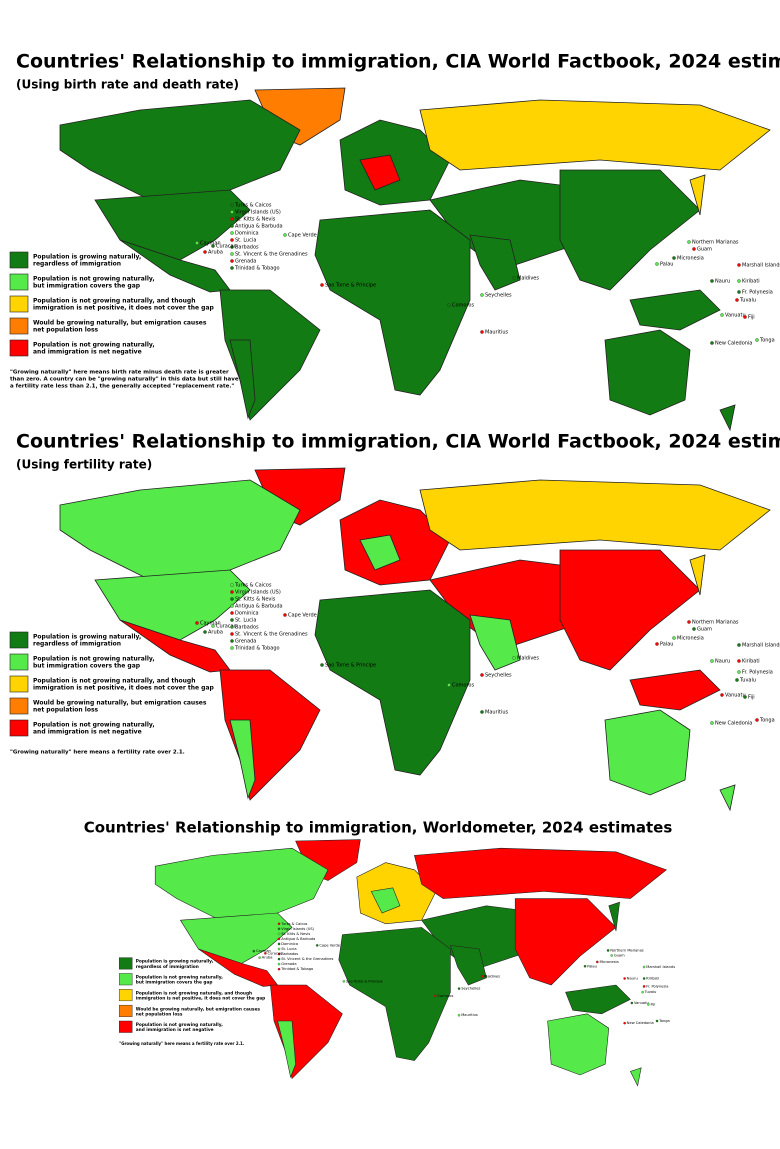  I want to click on place-label: Palau, so click(592, 966).